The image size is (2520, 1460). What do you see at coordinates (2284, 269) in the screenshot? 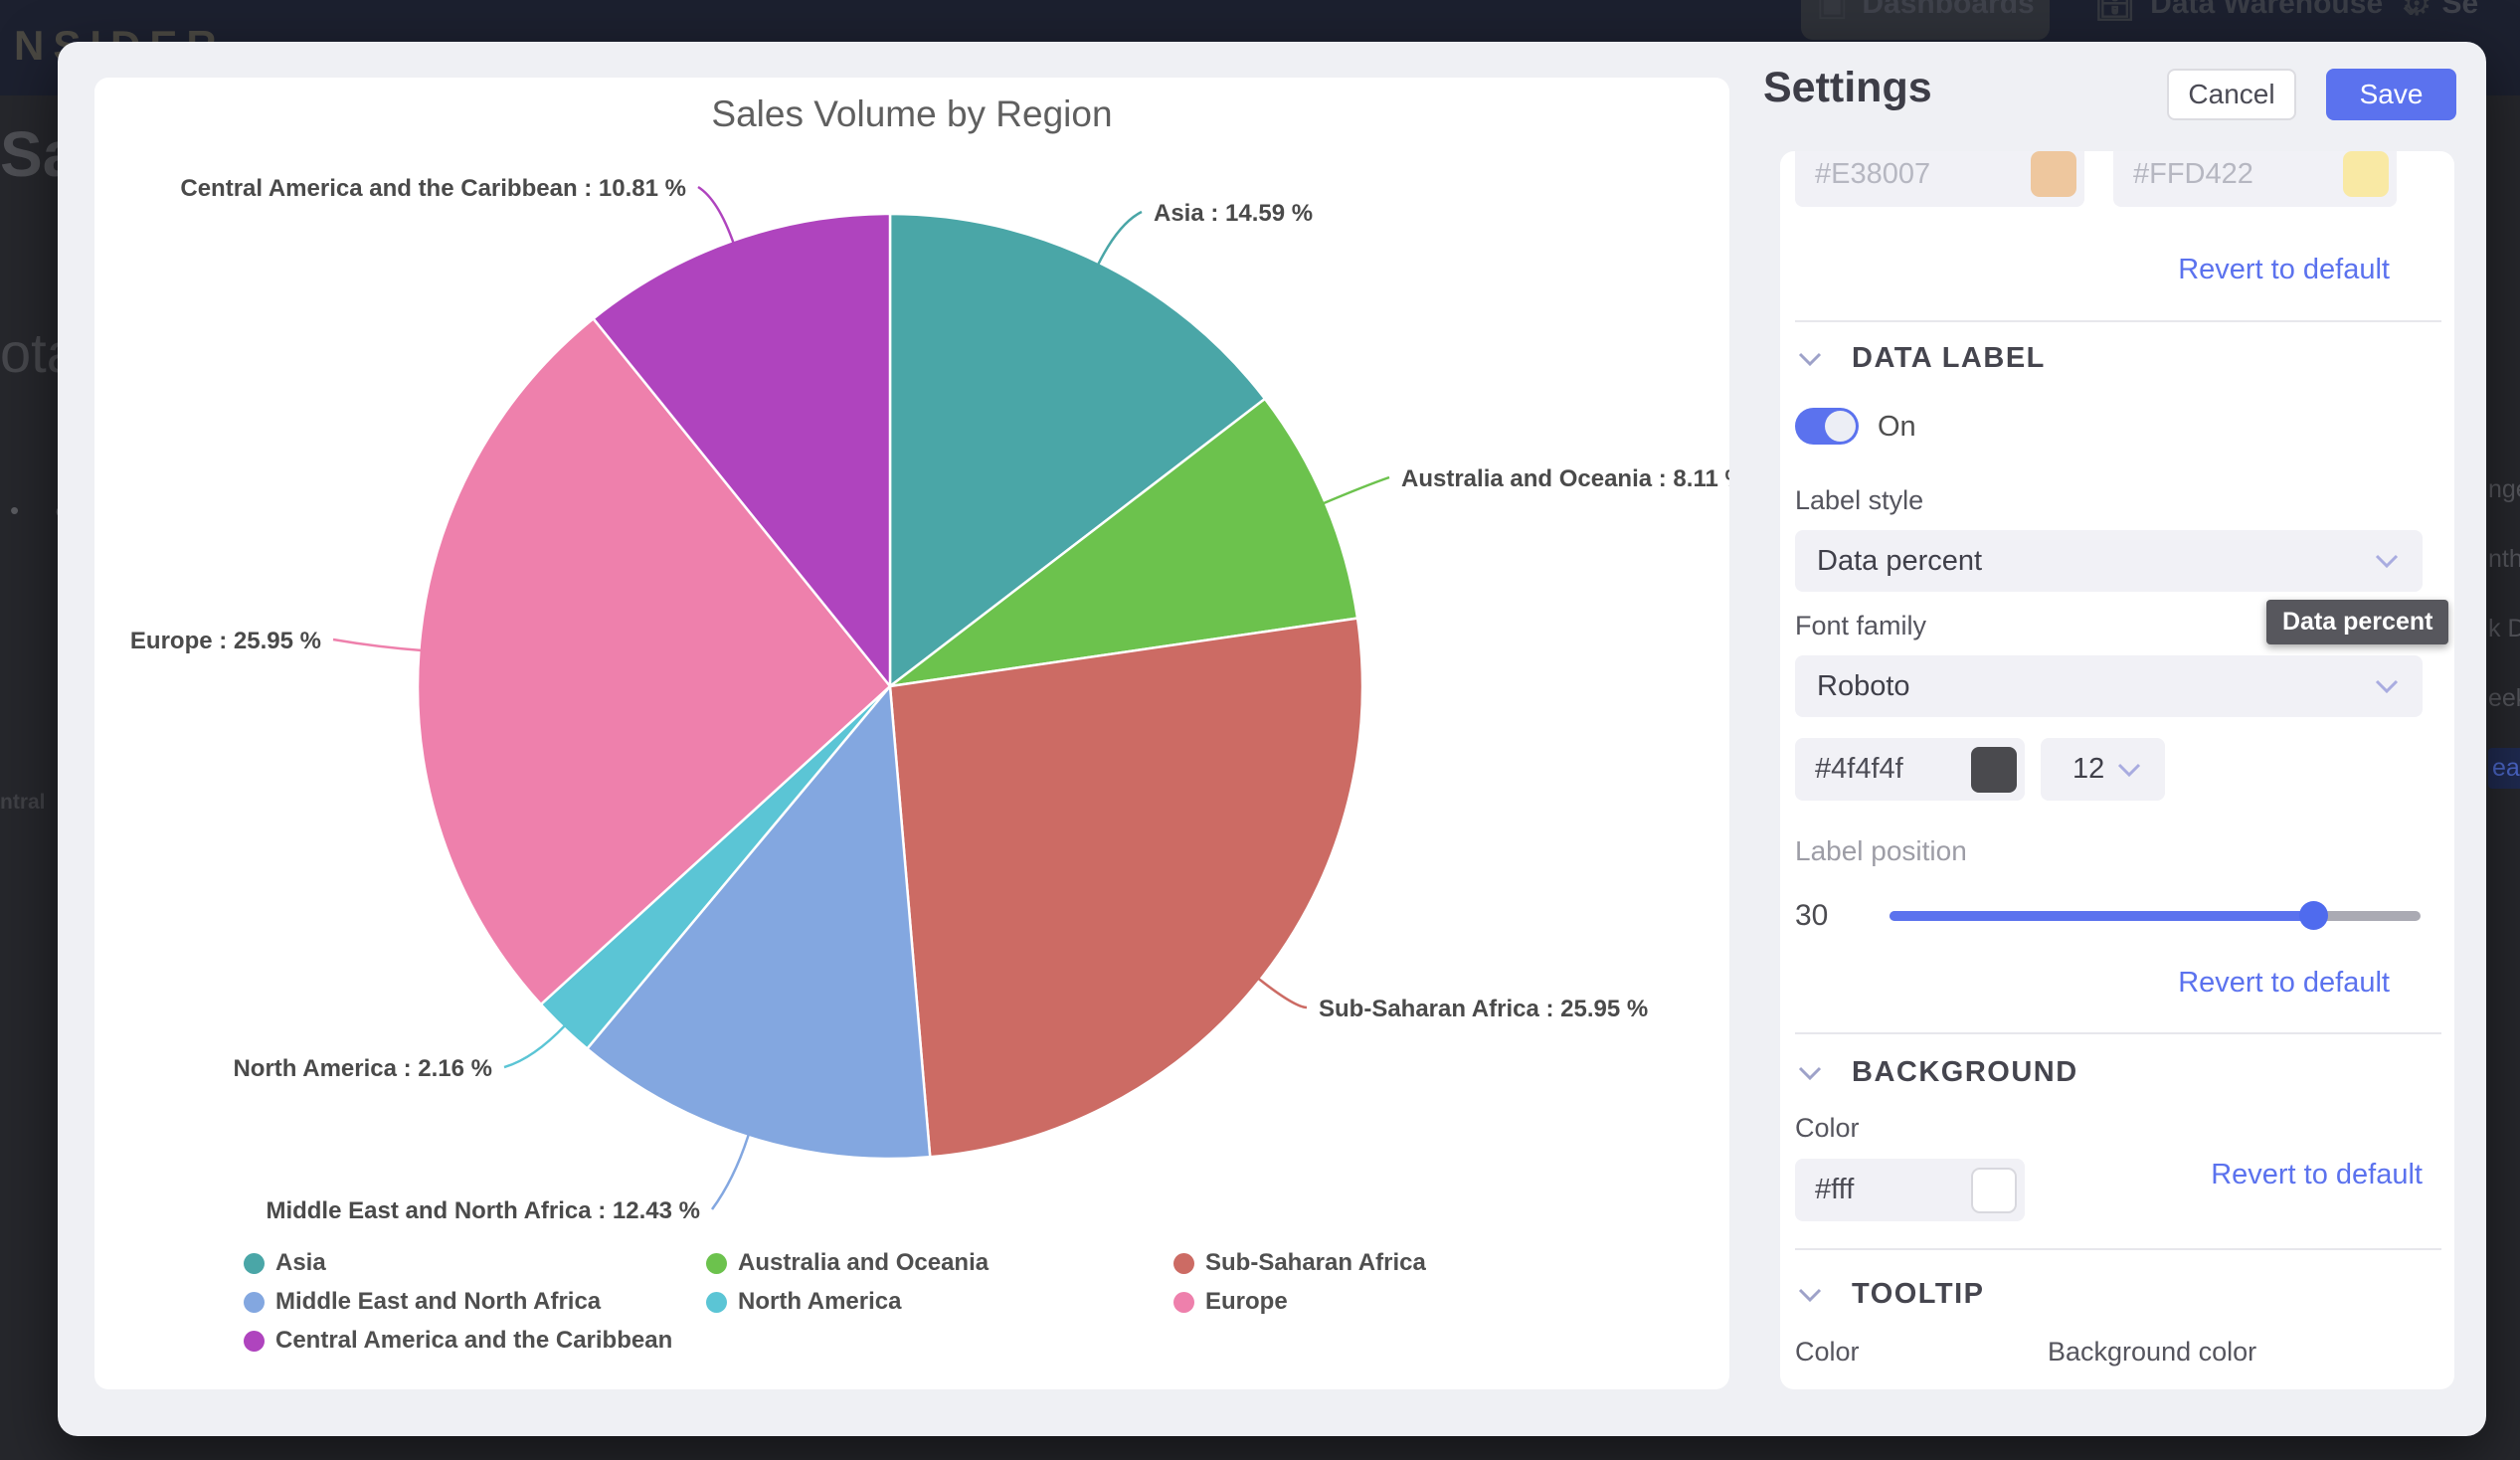
I see `revert-series-colors-link: Revert to default` at bounding box center [2284, 269].